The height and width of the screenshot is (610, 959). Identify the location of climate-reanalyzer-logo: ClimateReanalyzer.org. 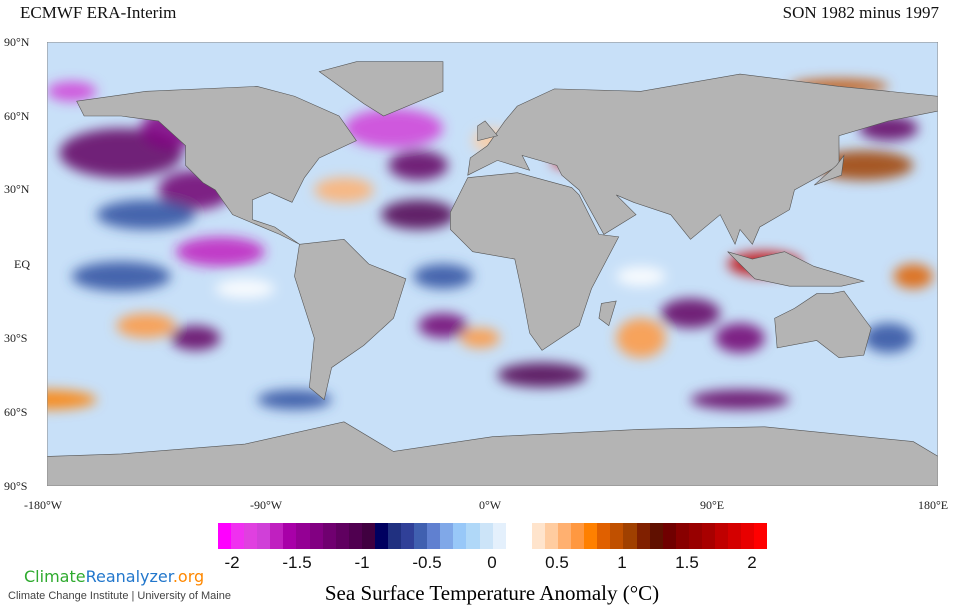
(114, 576).